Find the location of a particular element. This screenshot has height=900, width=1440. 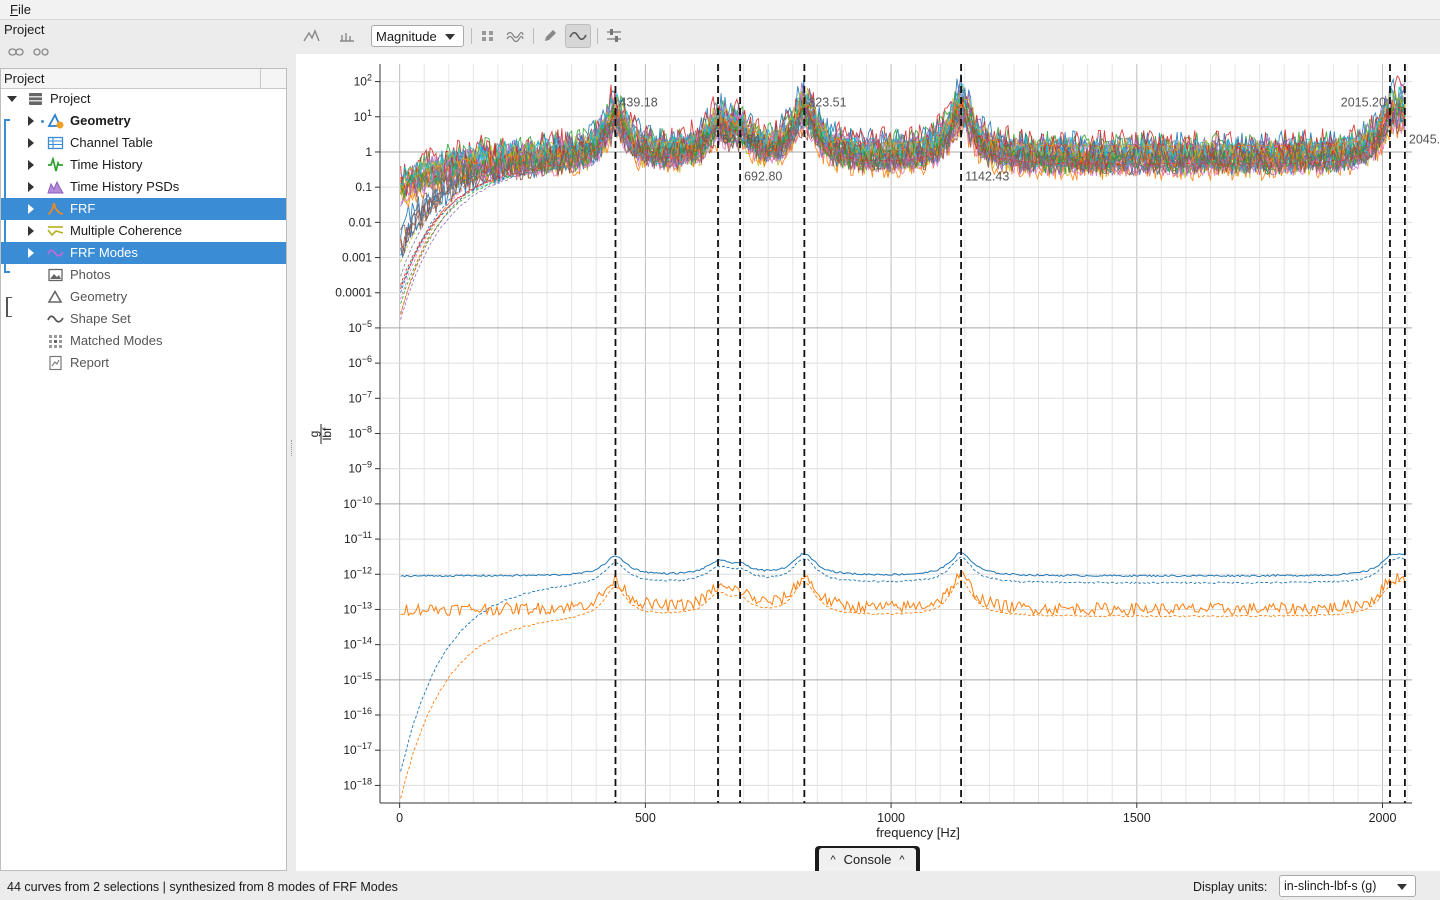

grid-dots-icon is located at coordinates (488, 36).